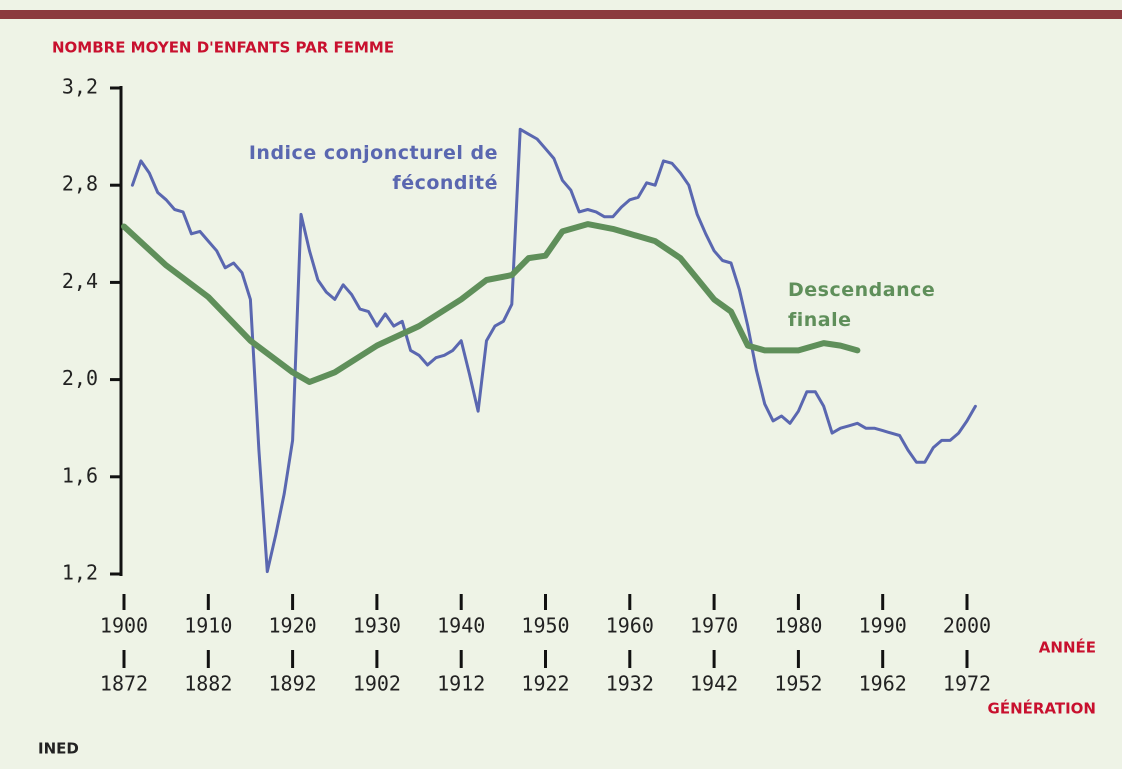  I want to click on x-tick-label: 1950, so click(545, 626).